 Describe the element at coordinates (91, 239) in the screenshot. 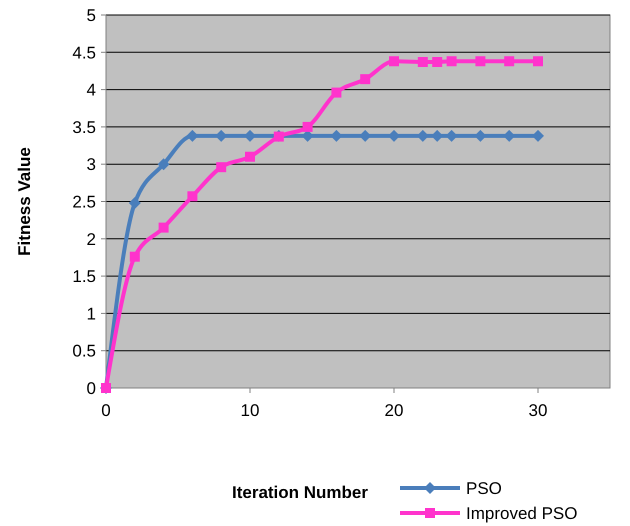

I see `y-tick-label: 2` at that location.